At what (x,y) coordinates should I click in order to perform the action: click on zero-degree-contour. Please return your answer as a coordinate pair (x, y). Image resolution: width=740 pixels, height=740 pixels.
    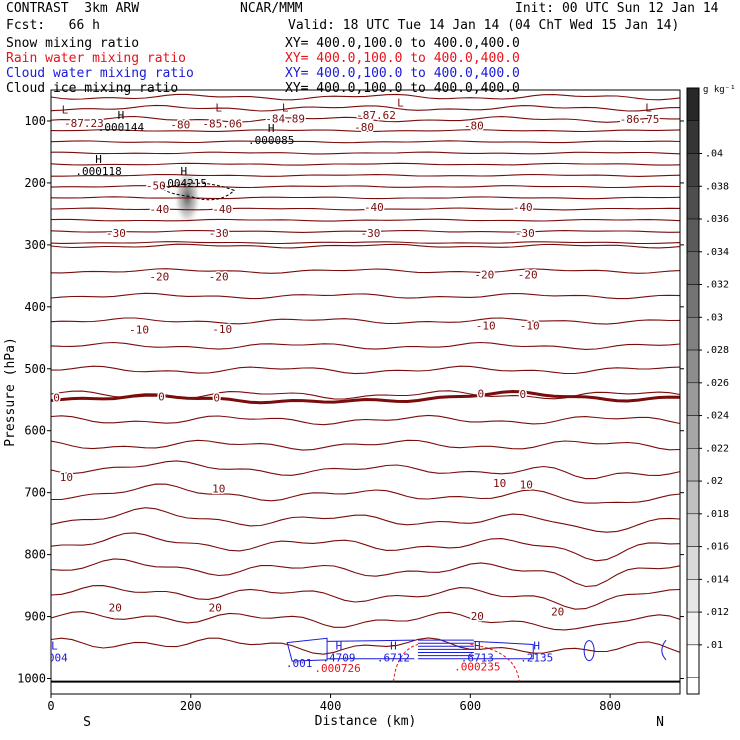
    Looking at the image, I should click on (365, 397).